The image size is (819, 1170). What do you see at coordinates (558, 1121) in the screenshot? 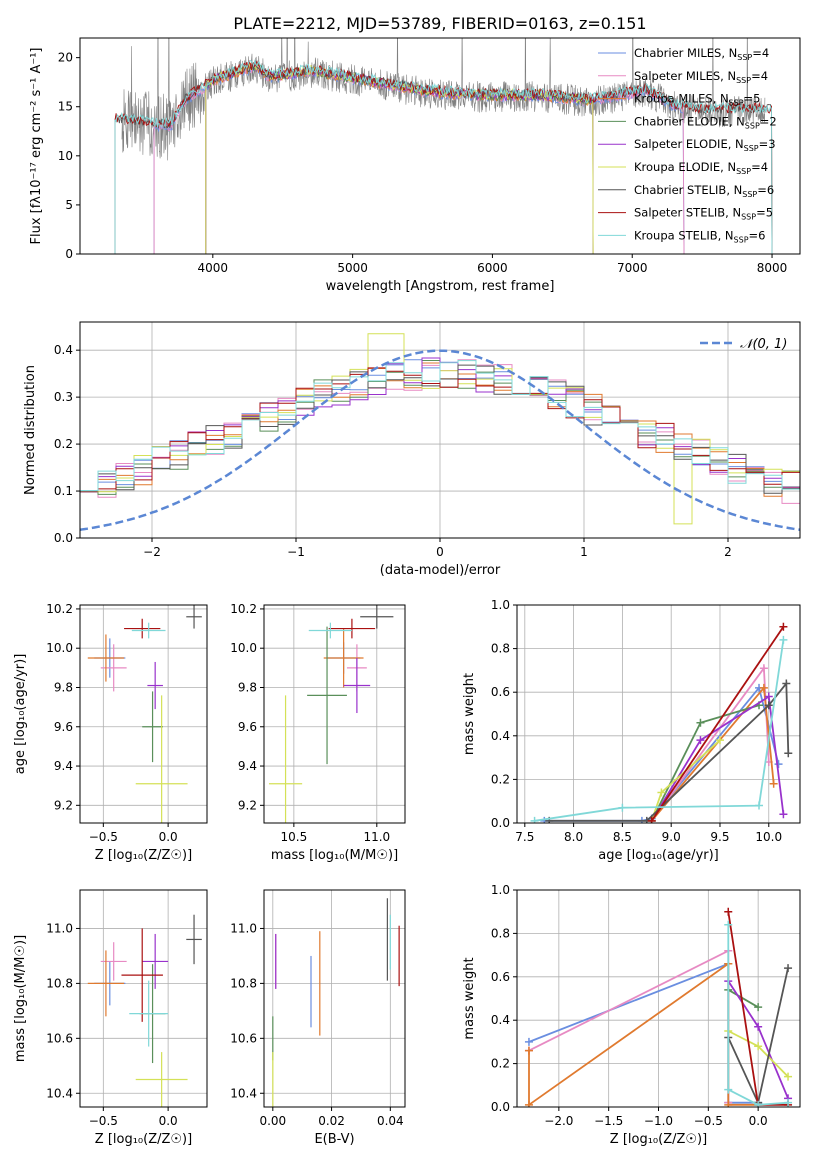
I see `z-weight-xtick-label: −2.0` at bounding box center [558, 1121].